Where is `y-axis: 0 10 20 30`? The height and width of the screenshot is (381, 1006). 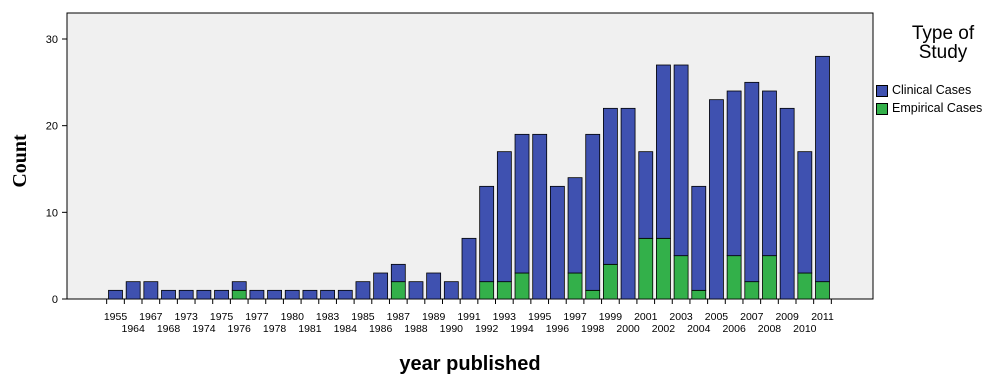
y-axis: 0 10 20 30 is located at coordinates (56, 170).